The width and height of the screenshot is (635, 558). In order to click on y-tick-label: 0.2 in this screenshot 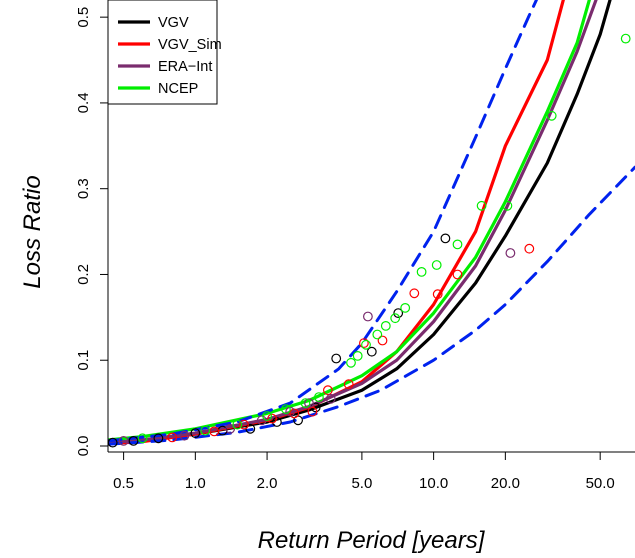, I will do `click(83, 274)`.